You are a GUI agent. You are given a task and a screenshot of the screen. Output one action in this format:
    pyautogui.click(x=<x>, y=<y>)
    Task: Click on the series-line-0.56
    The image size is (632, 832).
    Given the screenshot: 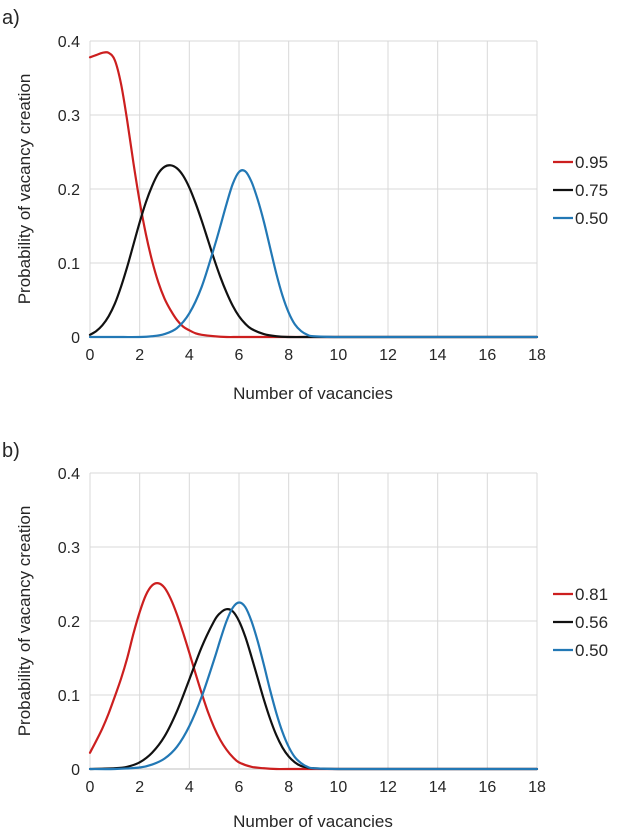 What is the action you would take?
    pyautogui.click(x=313, y=689)
    